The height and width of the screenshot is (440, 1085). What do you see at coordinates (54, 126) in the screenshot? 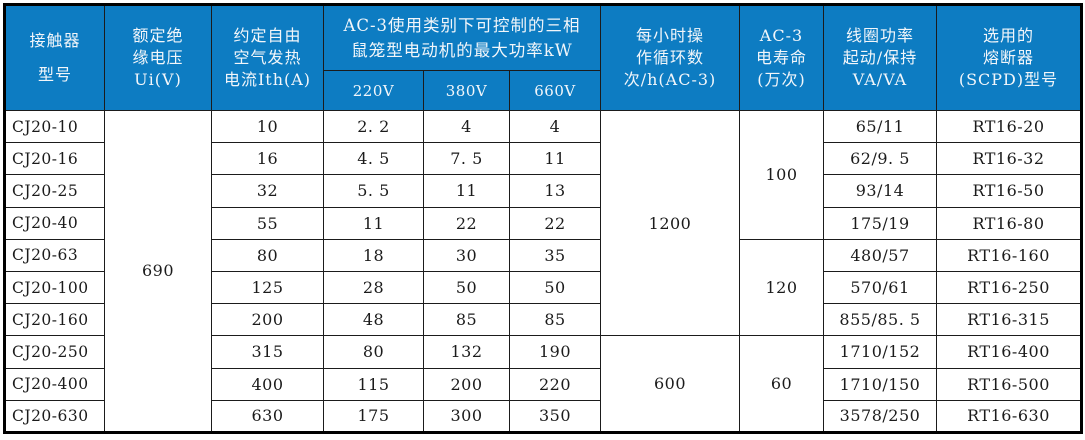
I see `model-cell: CJ20-10` at bounding box center [54, 126].